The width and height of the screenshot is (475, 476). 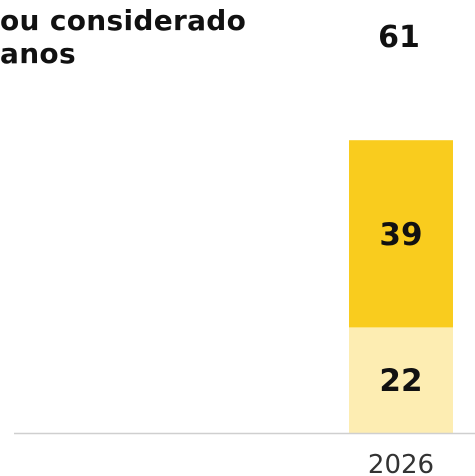 I want to click on series-description: ou considerado anos, so click(x=123, y=37).